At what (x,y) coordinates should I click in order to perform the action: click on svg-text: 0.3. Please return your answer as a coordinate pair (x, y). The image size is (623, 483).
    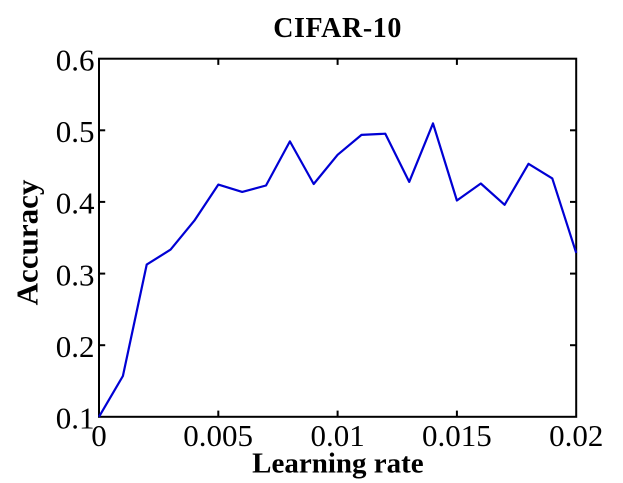
    Looking at the image, I should click on (75, 274).